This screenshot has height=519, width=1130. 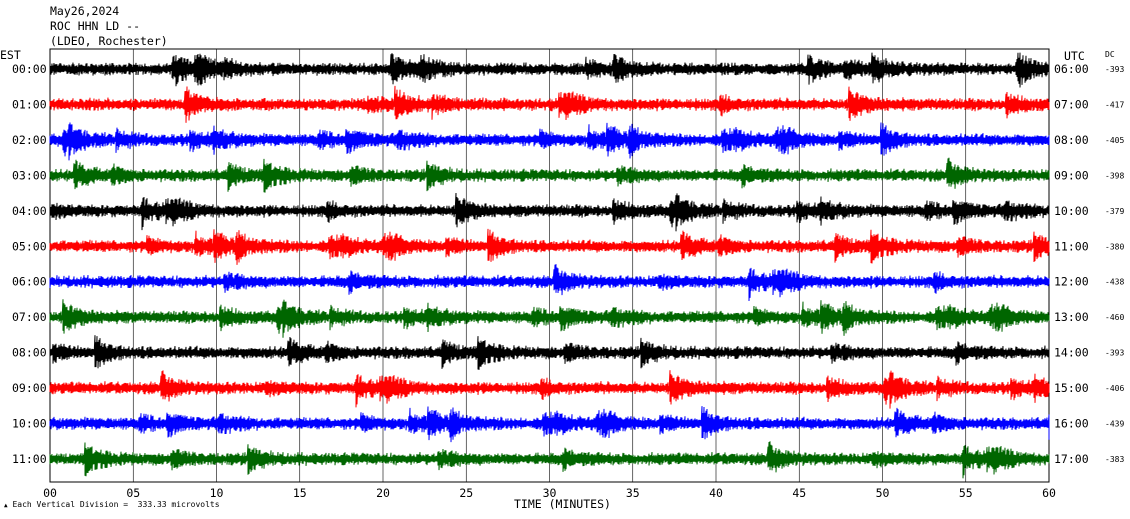 What do you see at coordinates (1049, 493) in the screenshot?
I see `x-tick-label: 60` at bounding box center [1049, 493].